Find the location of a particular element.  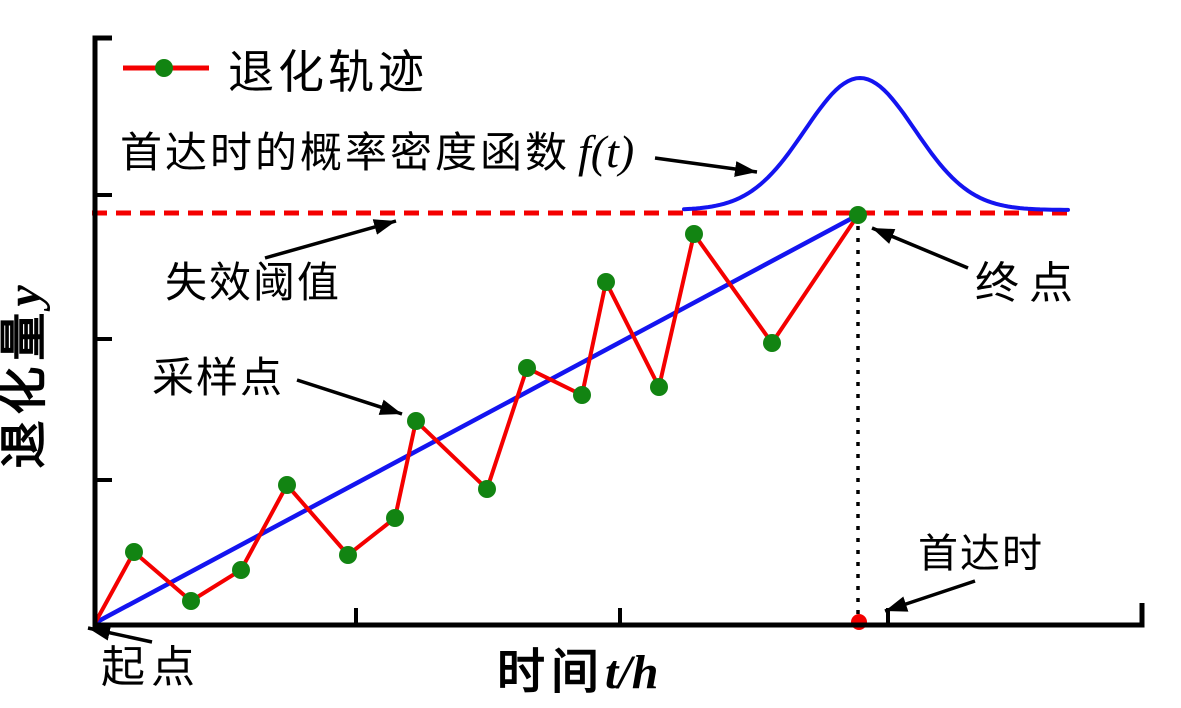

legend: 退化轨迹 is located at coordinates (275, 72).